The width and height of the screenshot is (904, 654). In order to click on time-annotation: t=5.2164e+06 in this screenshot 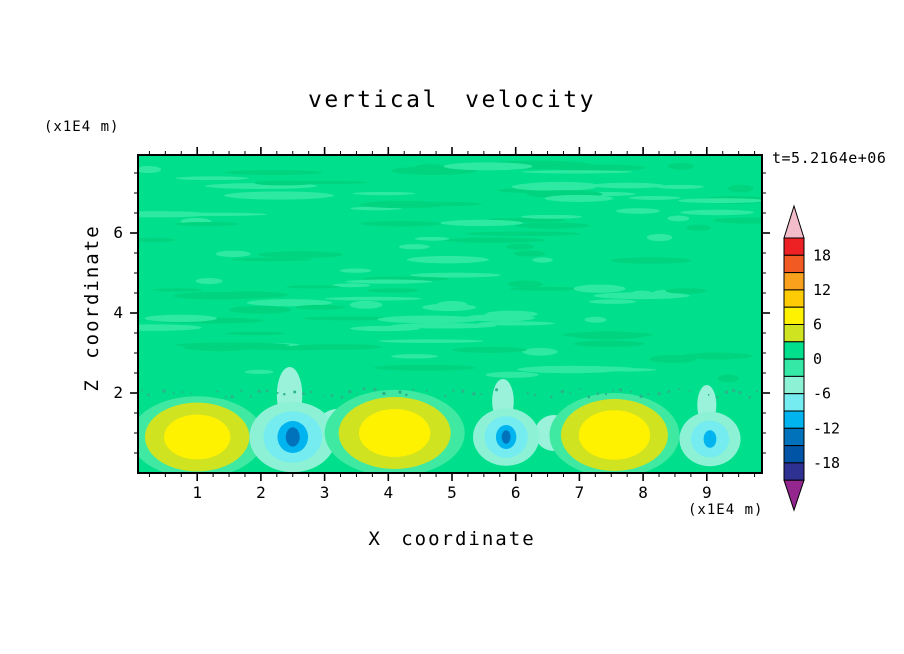, I will do `click(829, 158)`.